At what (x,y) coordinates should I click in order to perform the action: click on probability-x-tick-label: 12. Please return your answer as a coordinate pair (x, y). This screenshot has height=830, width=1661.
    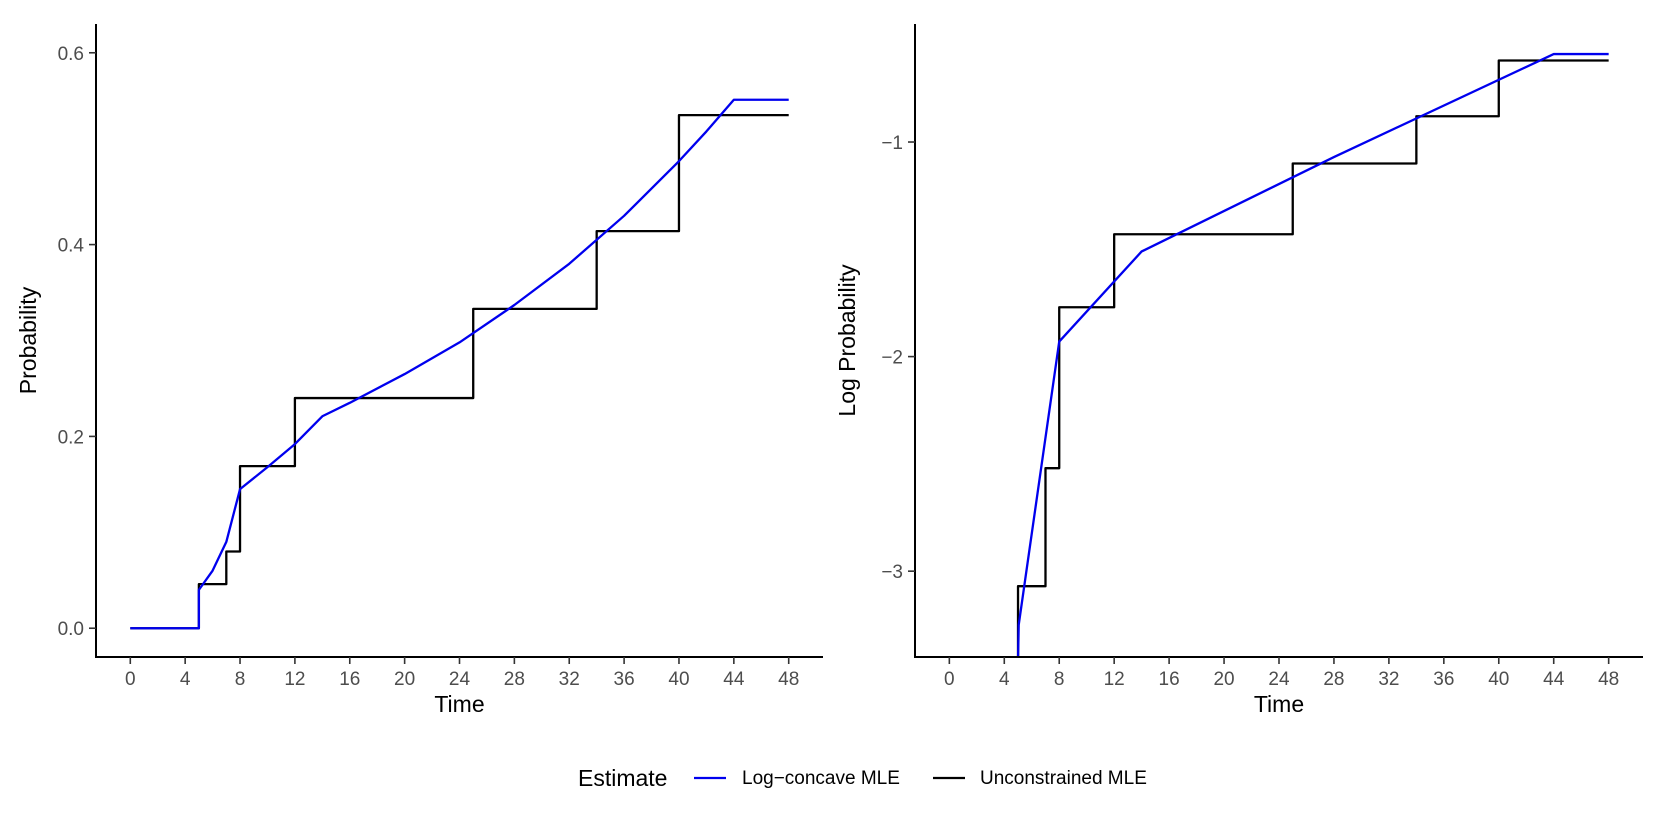
    Looking at the image, I should click on (294, 679).